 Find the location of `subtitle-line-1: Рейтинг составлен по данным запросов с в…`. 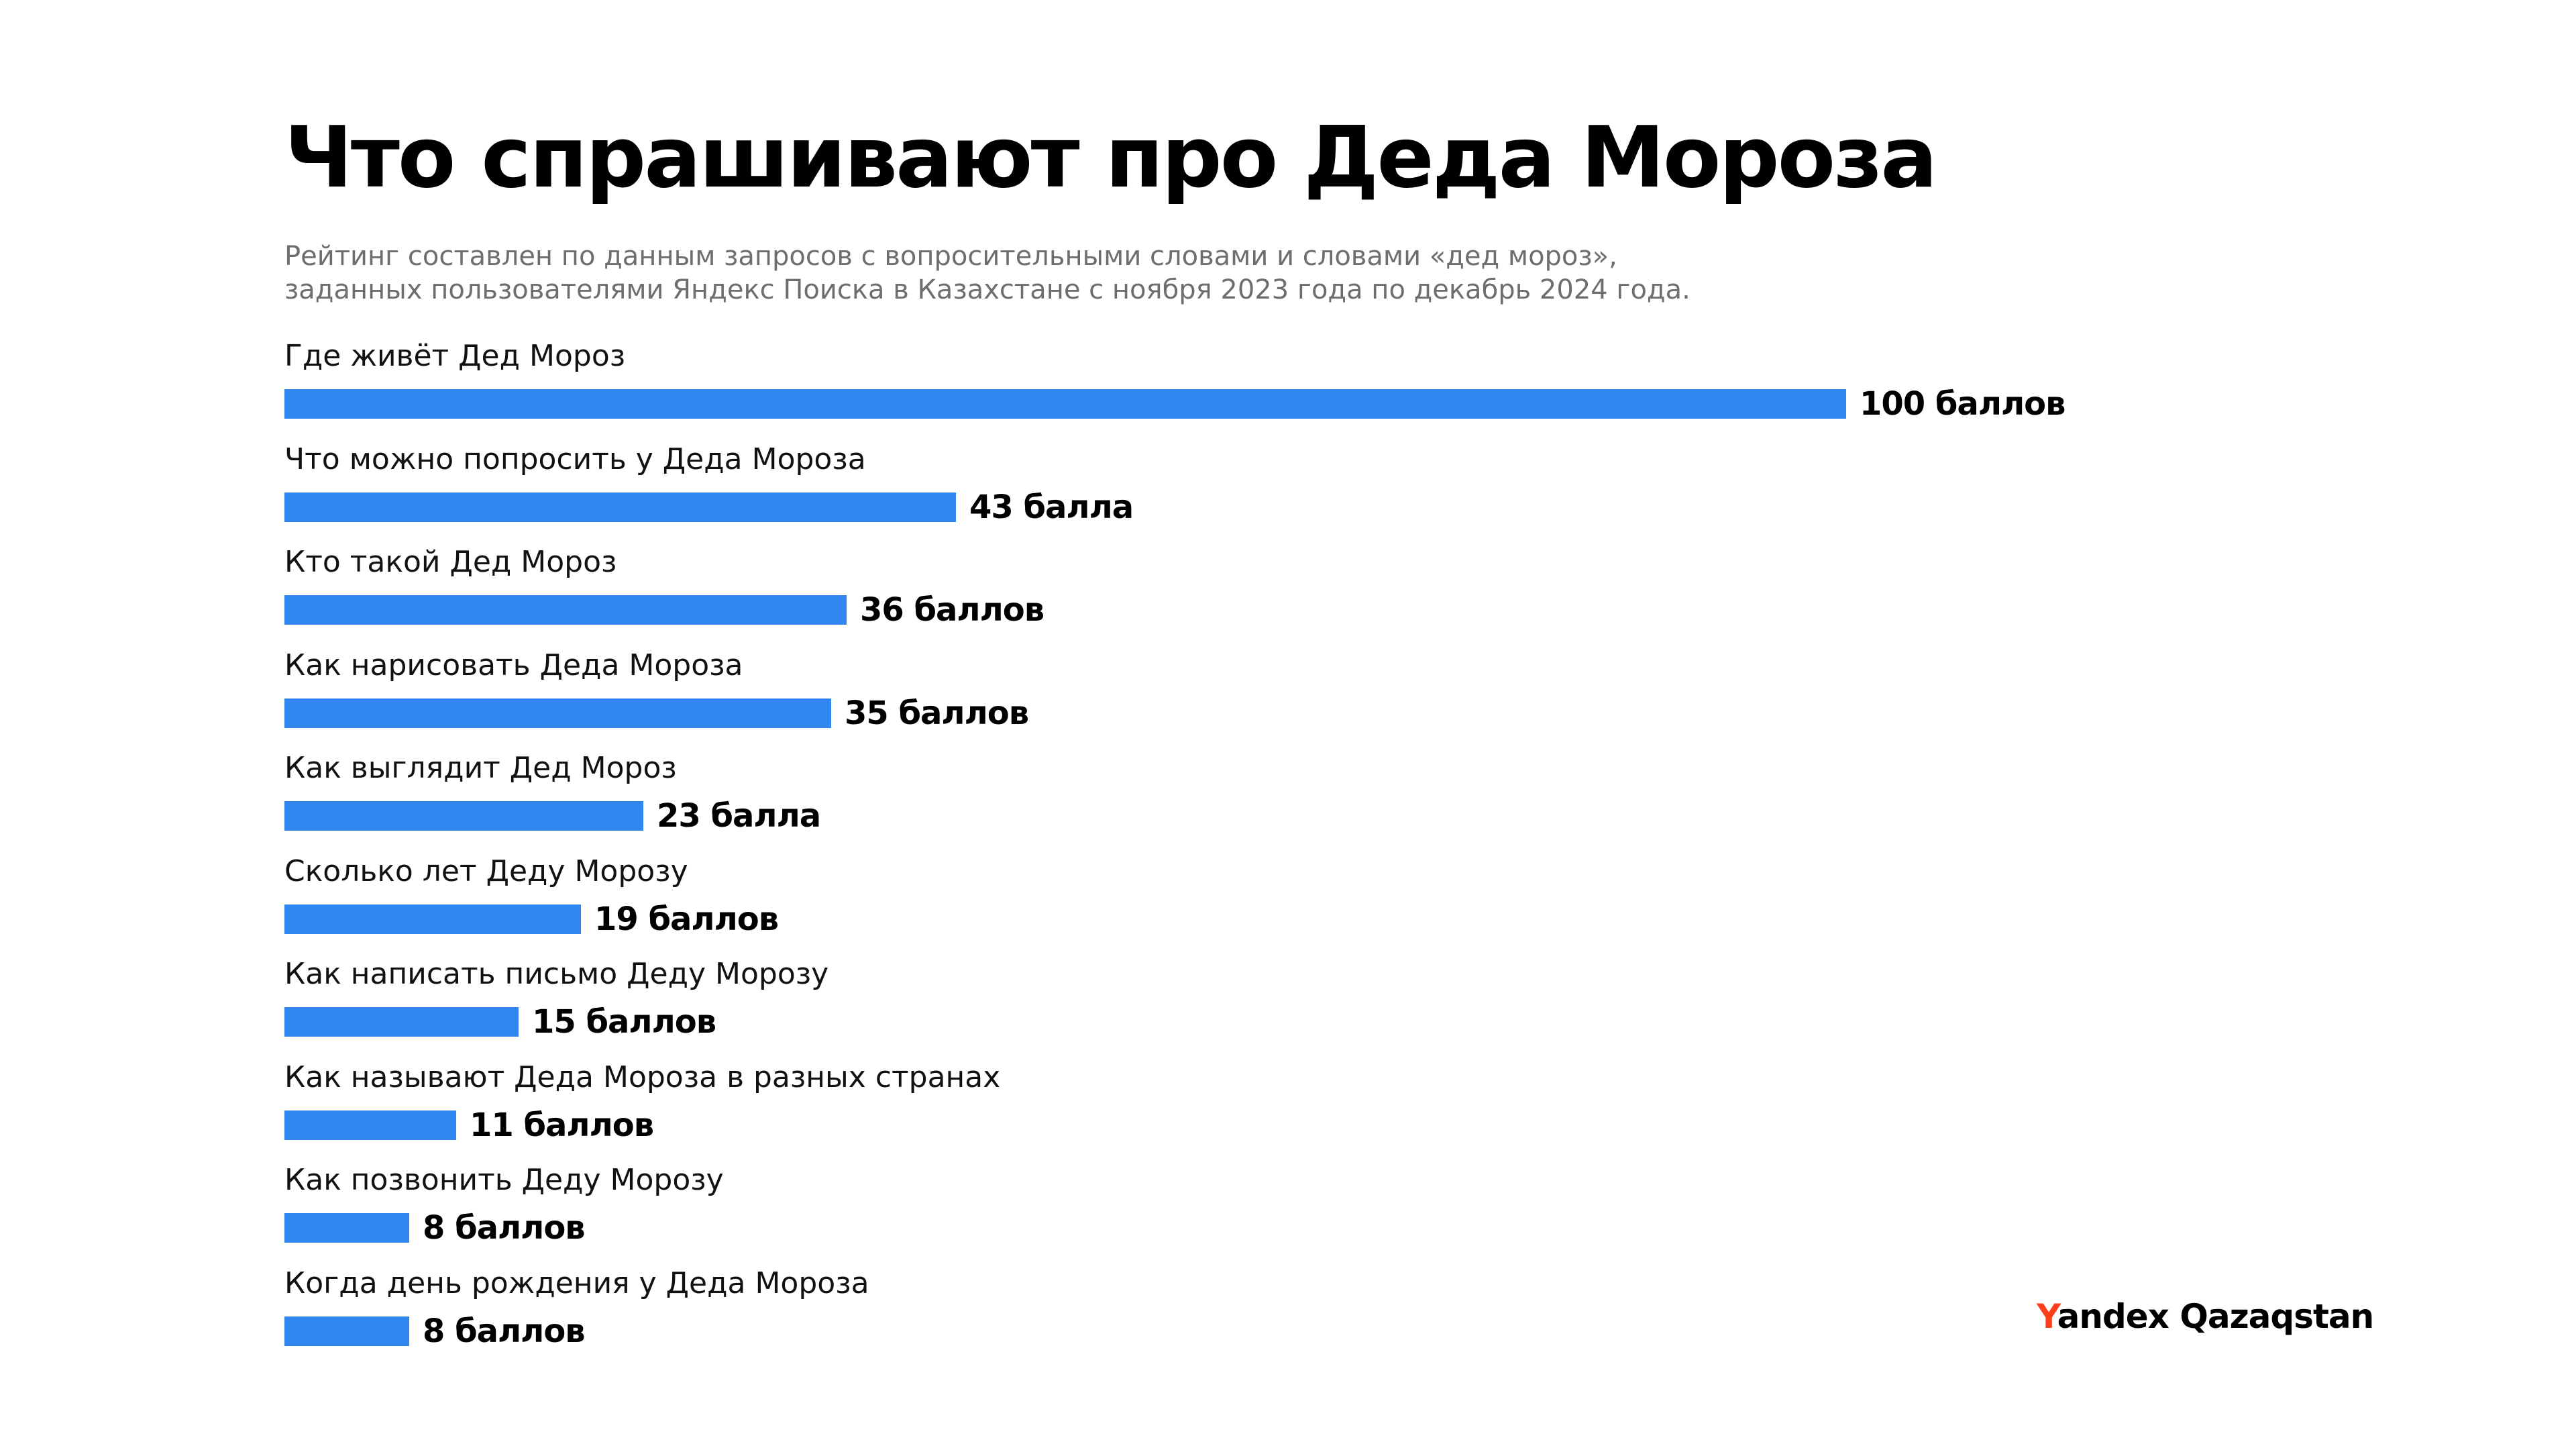

subtitle-line-1: Рейтинг составлен по данным запросов с в… is located at coordinates (950, 256).